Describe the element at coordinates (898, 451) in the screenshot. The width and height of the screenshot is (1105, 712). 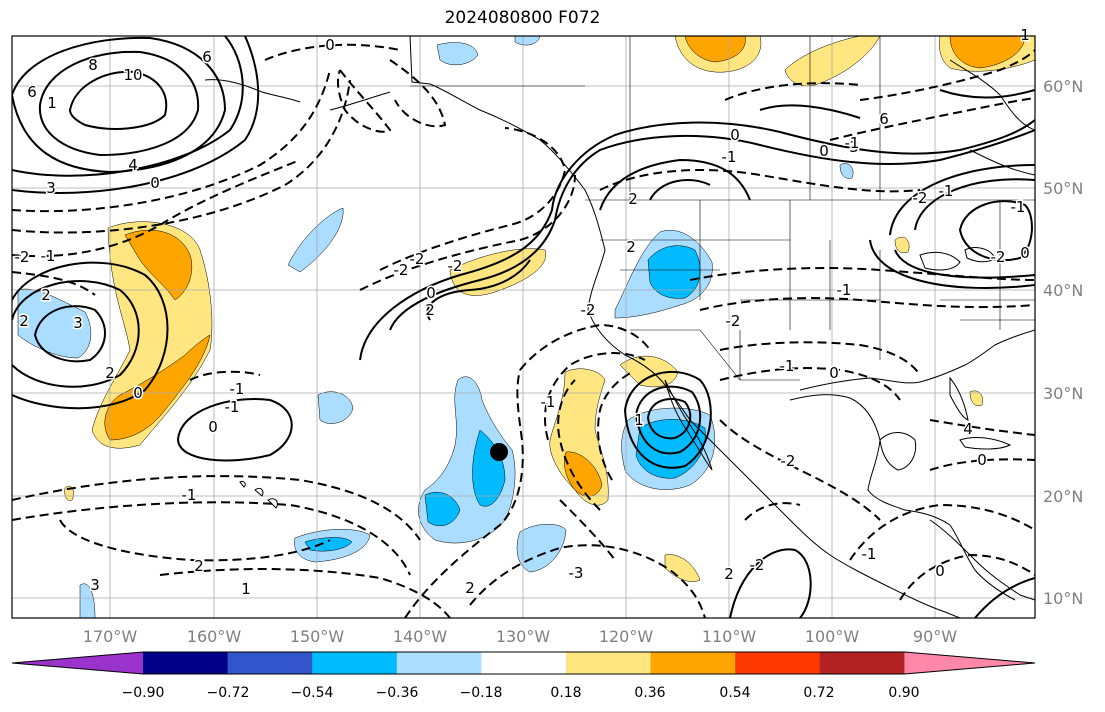
I see `coast-yucatan` at that location.